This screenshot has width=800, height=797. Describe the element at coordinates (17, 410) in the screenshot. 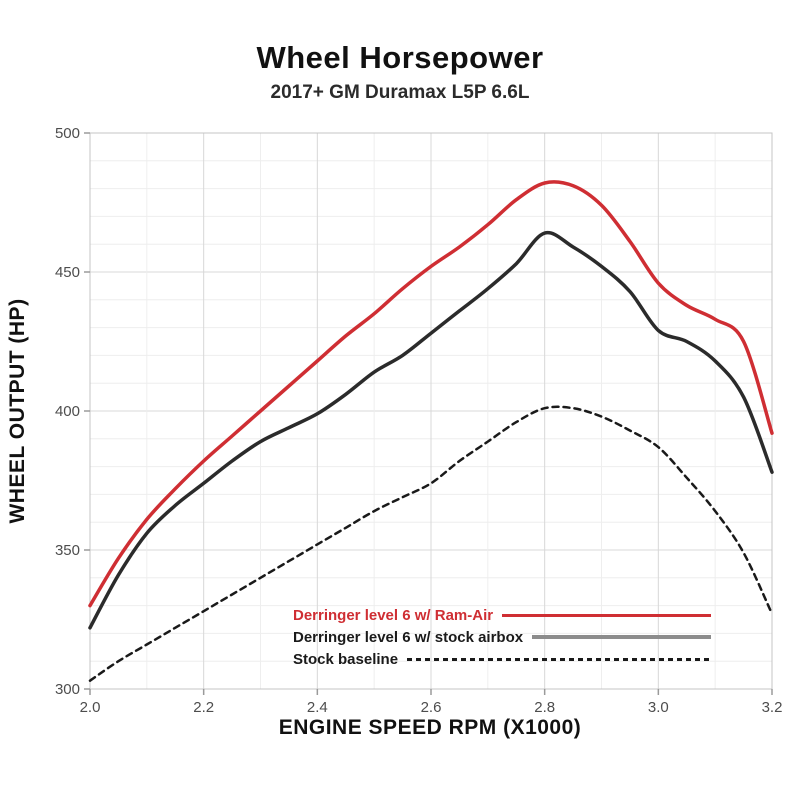

I see `y-axis-title: WHEEL OUTPUT (HP)` at that location.